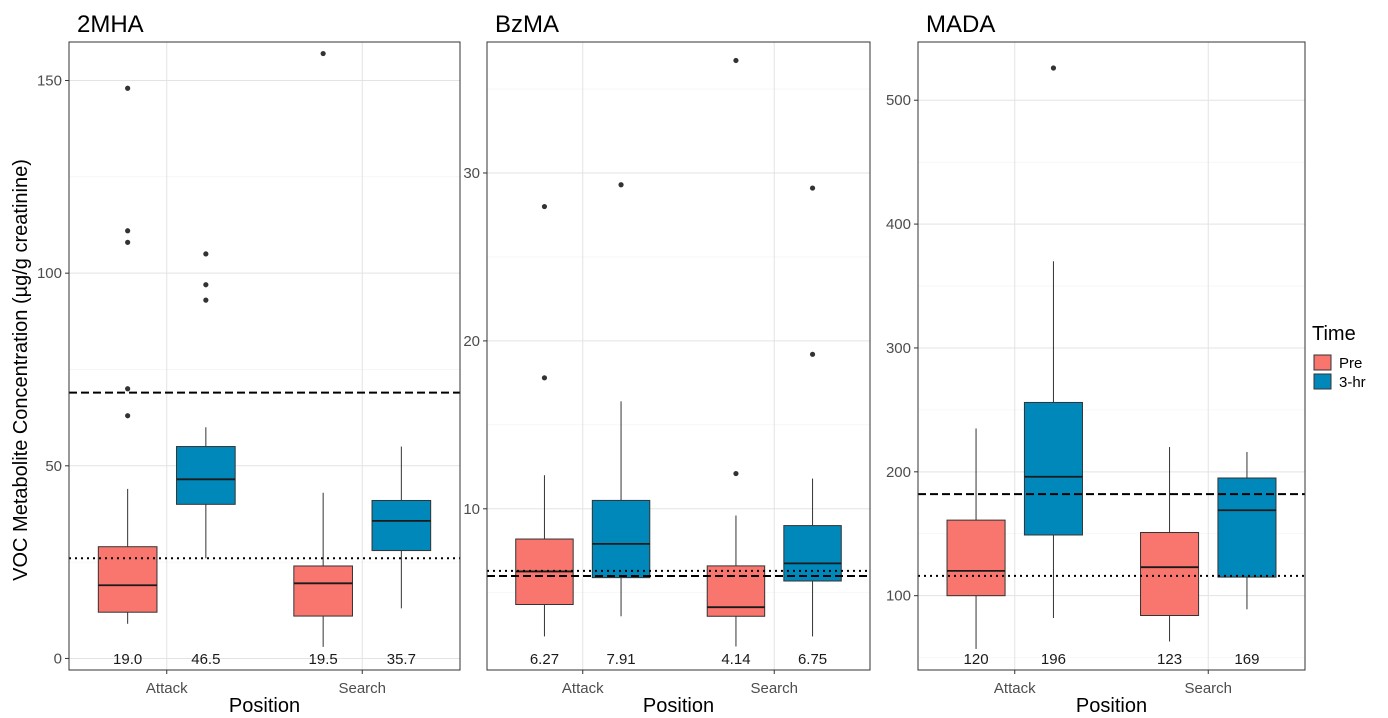 The width and height of the screenshot is (1388, 718). What do you see at coordinates (976, 659) in the screenshot?
I see `median-value-label: 120` at bounding box center [976, 659].